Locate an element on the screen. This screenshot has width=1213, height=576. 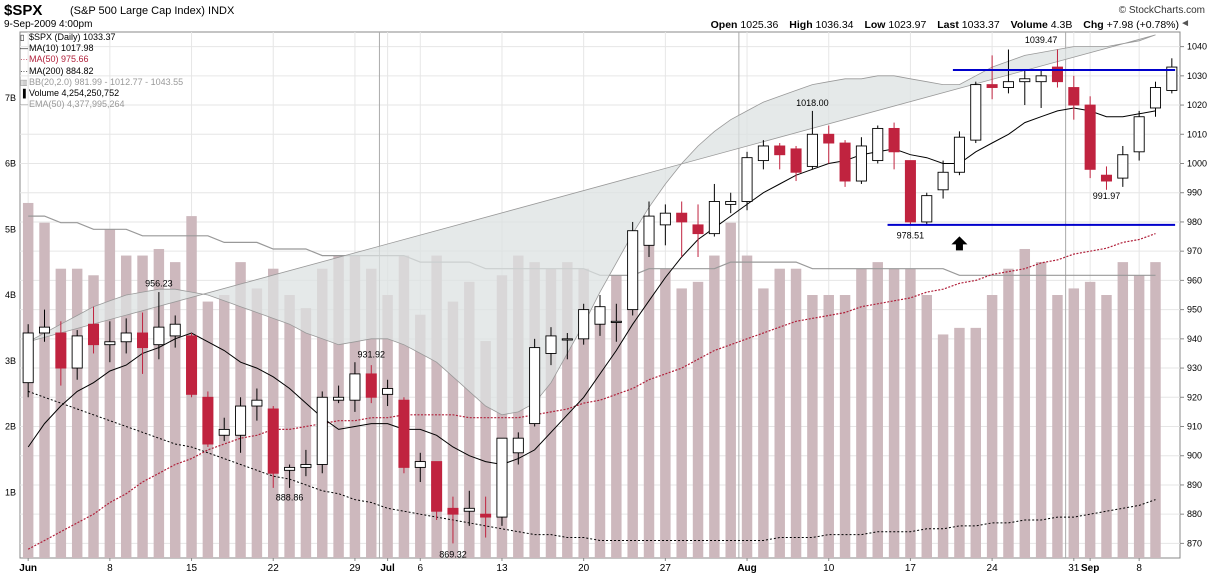
legend-item: —EMA(50) 4,377,995,264 is located at coordinates (101, 104).